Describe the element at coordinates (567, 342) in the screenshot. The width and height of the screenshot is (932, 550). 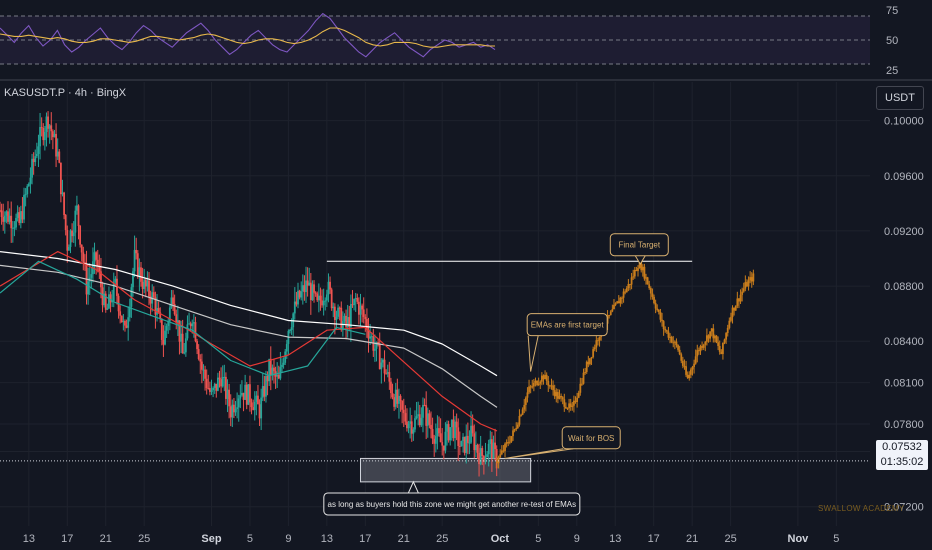
I see `annotation-callout: EMAs are first target` at that location.